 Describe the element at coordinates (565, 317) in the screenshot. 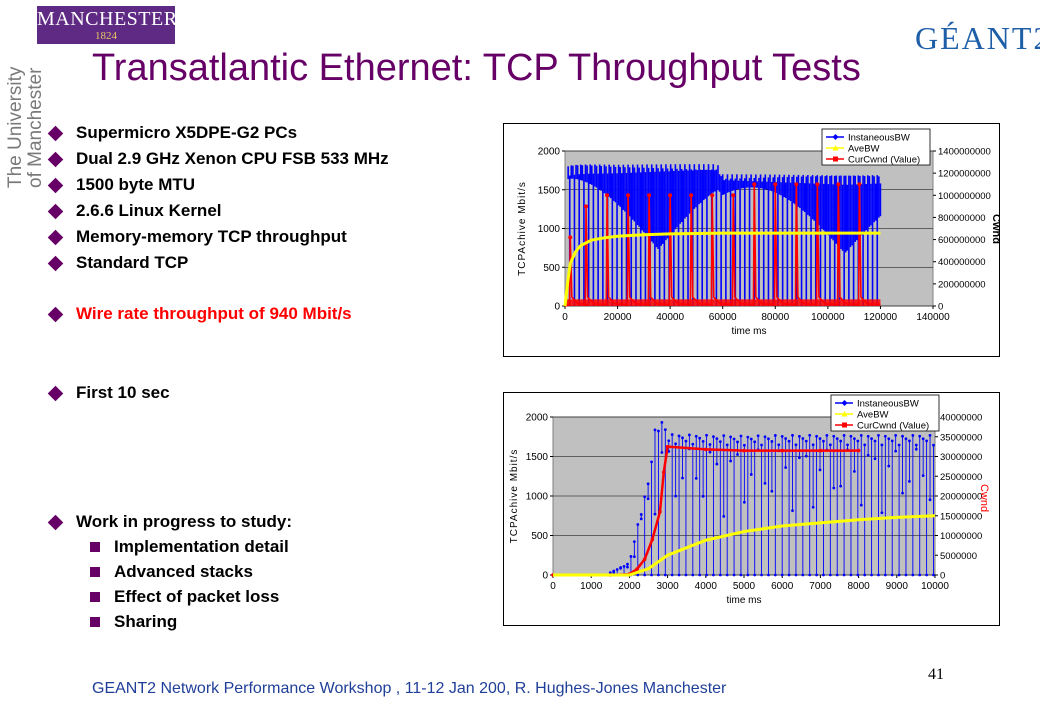

I see `x-tick-label: 0` at that location.